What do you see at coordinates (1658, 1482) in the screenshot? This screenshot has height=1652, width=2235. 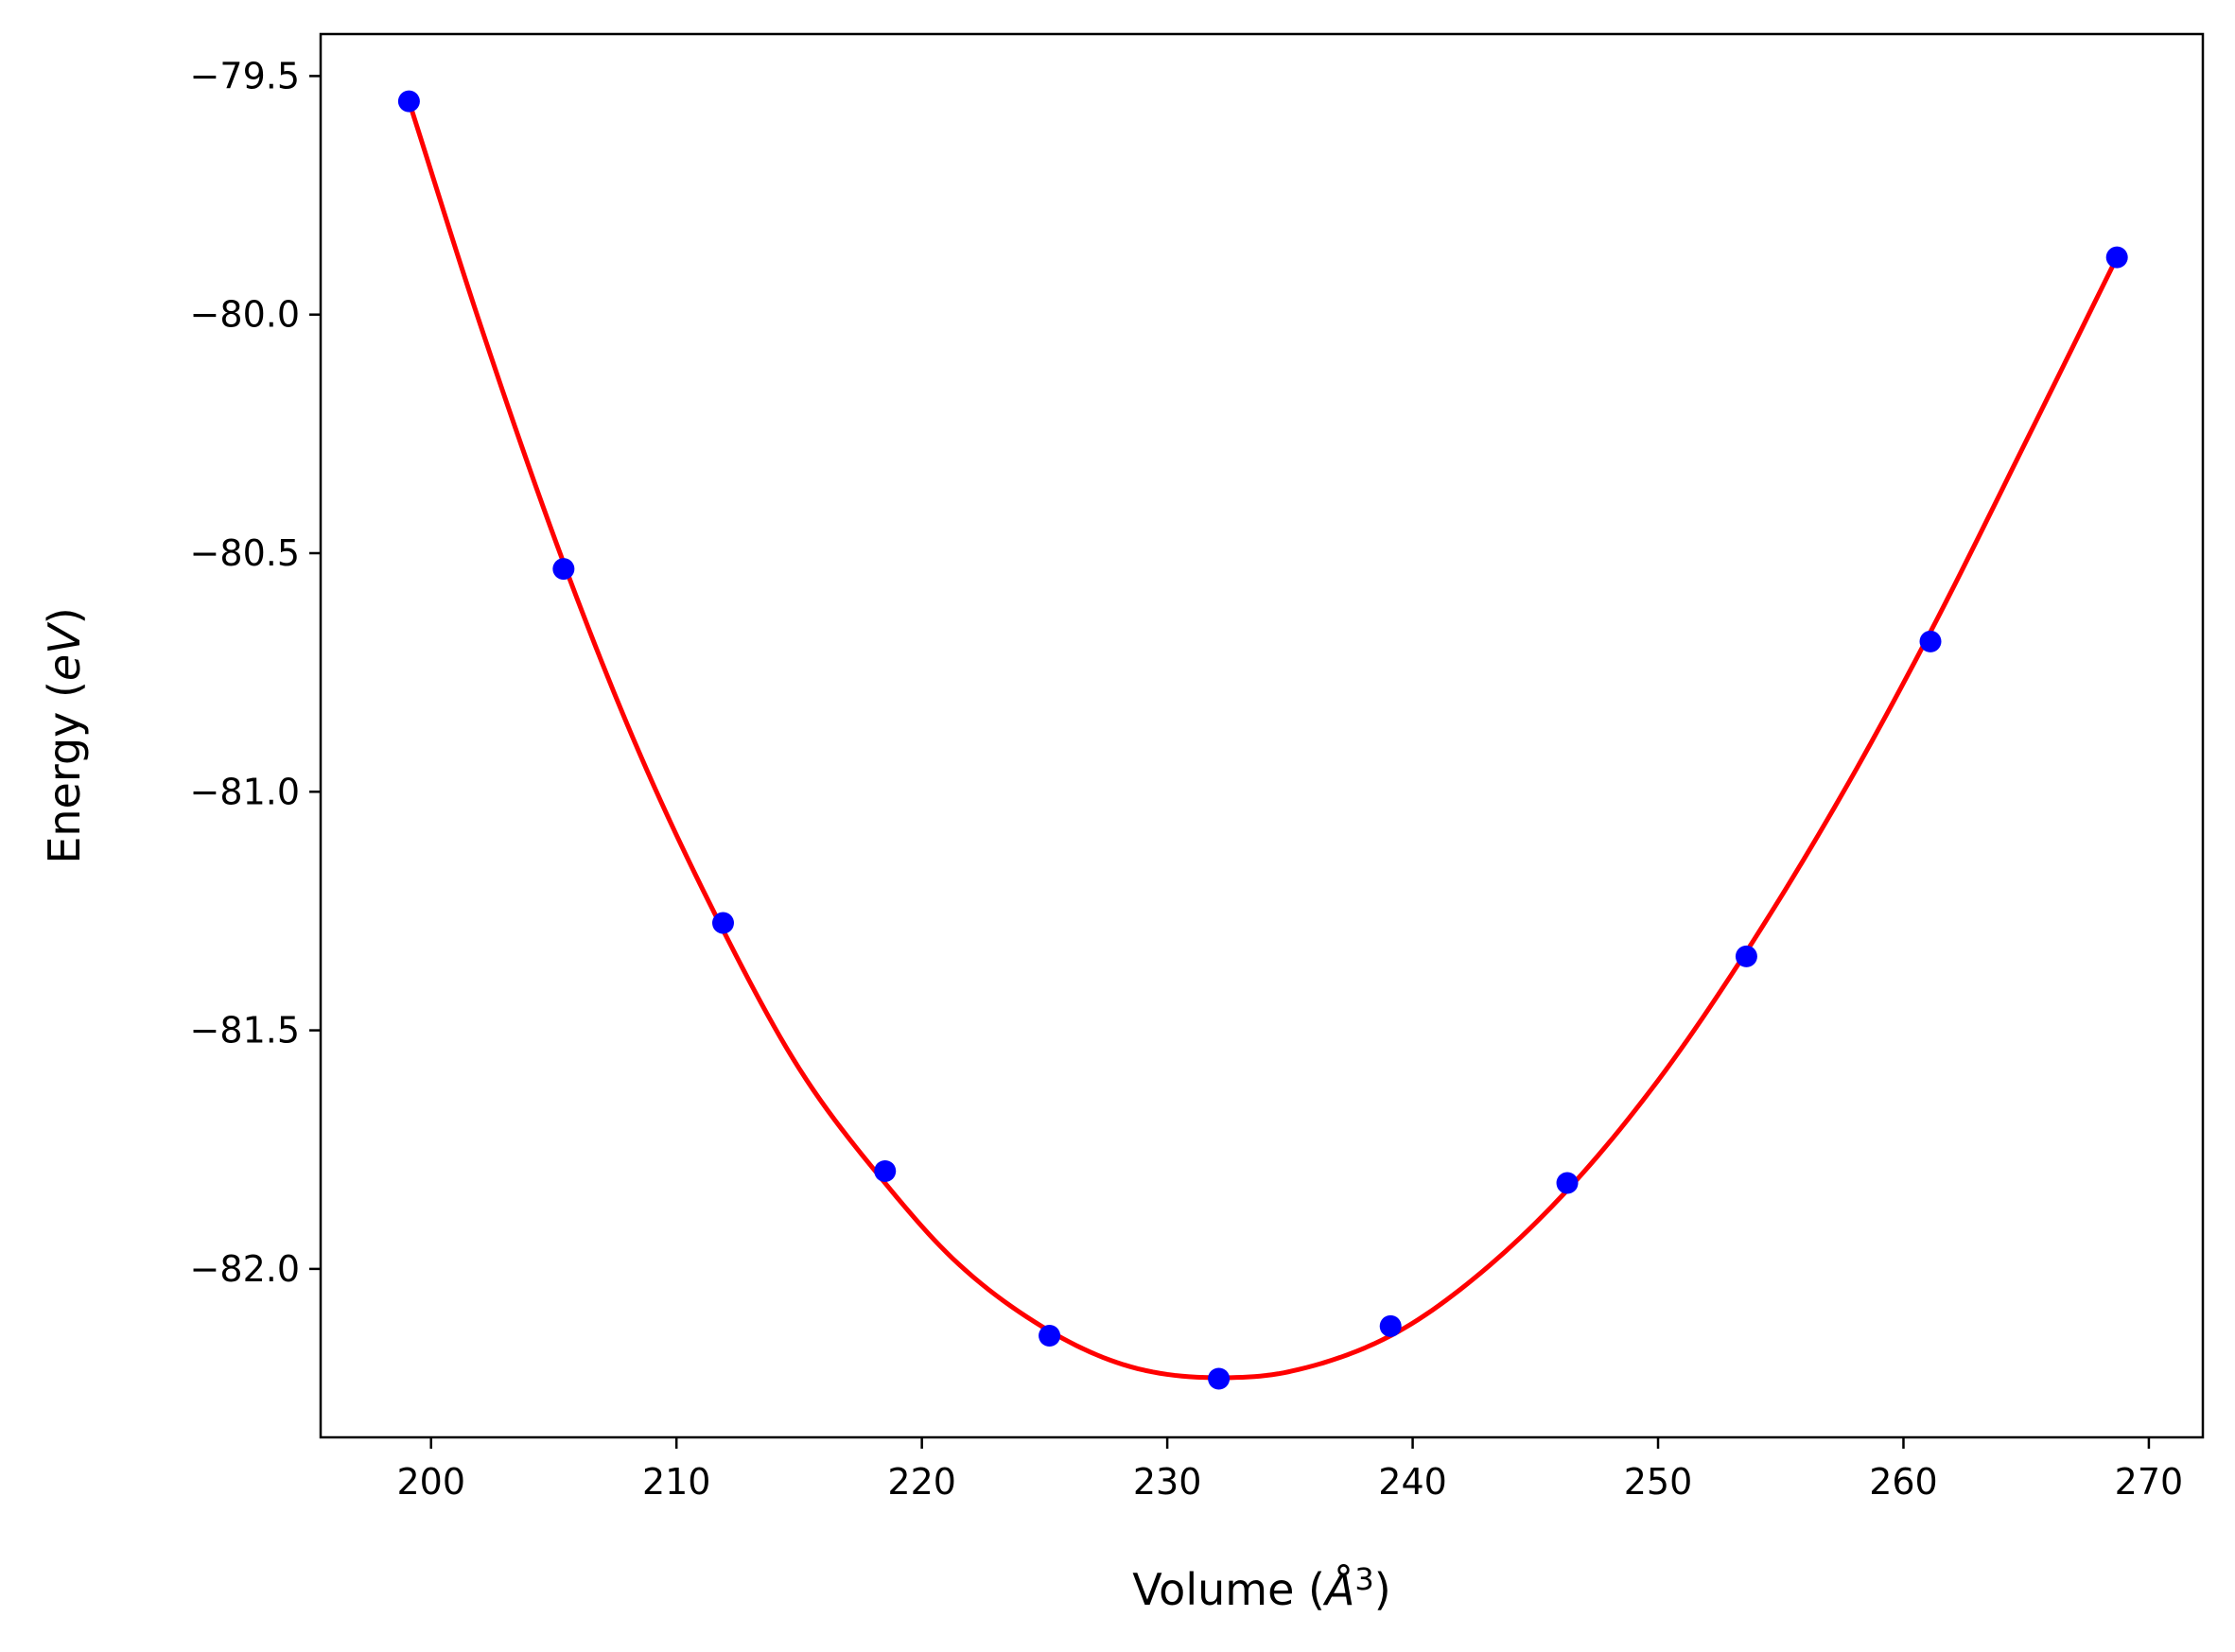 I see `x-tick-label: 250` at bounding box center [1658, 1482].